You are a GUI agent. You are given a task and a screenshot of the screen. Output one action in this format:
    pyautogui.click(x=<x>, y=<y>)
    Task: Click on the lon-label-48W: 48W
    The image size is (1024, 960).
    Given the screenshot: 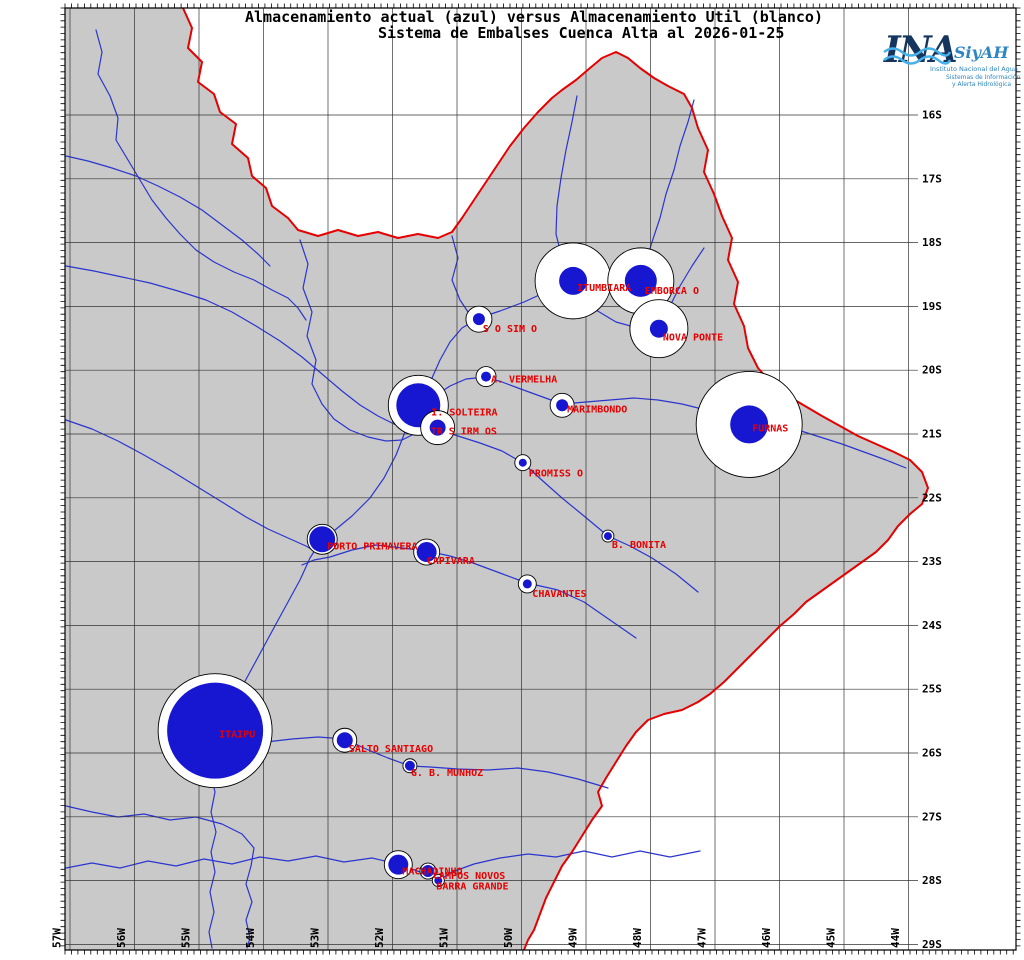 What is the action you would take?
    pyautogui.click(x=637, y=938)
    